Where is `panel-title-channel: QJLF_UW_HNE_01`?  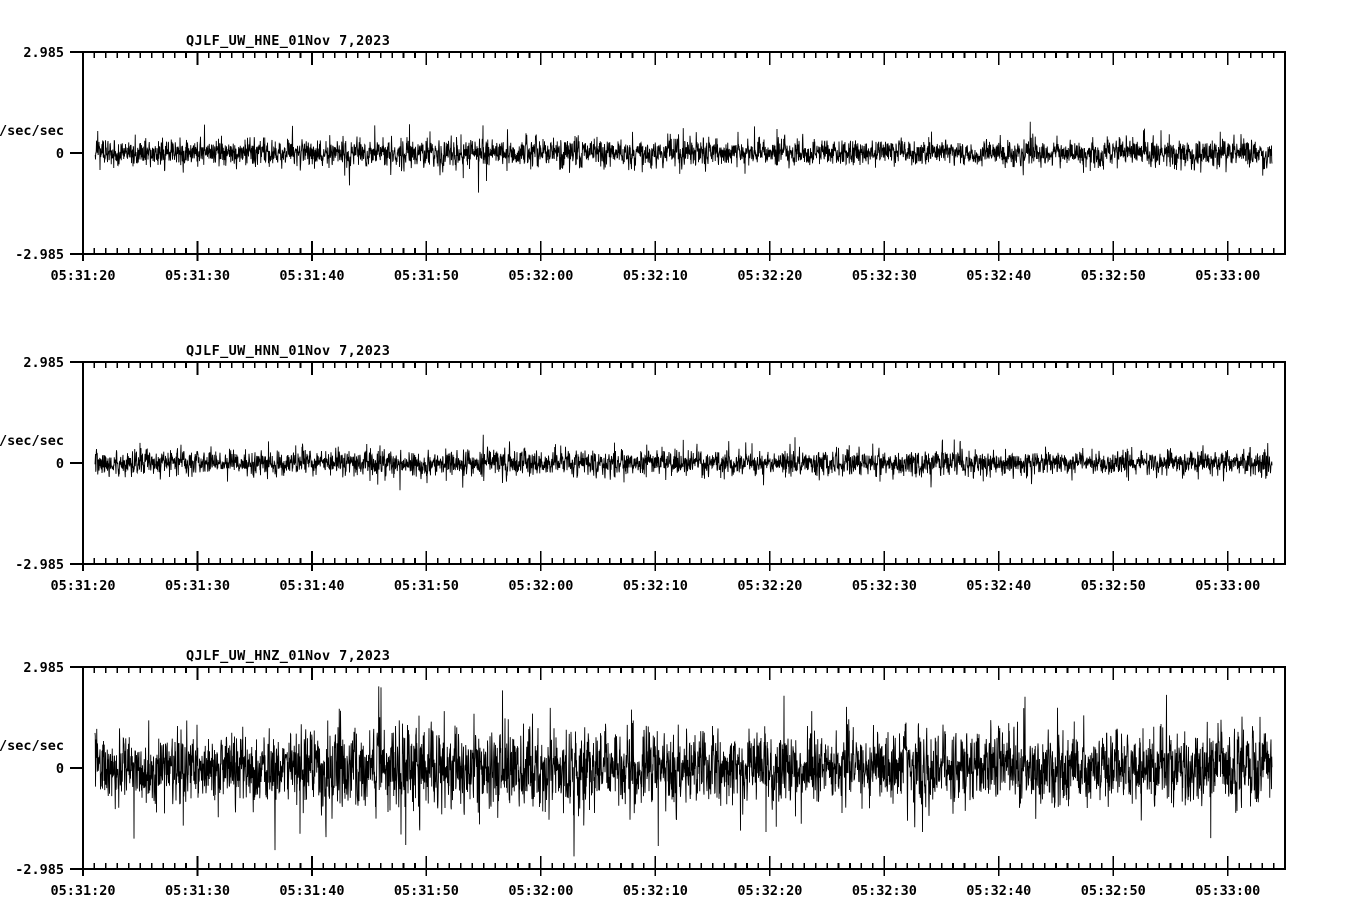 panel-title-channel: QJLF_UW_HNE_01 is located at coordinates (245, 41).